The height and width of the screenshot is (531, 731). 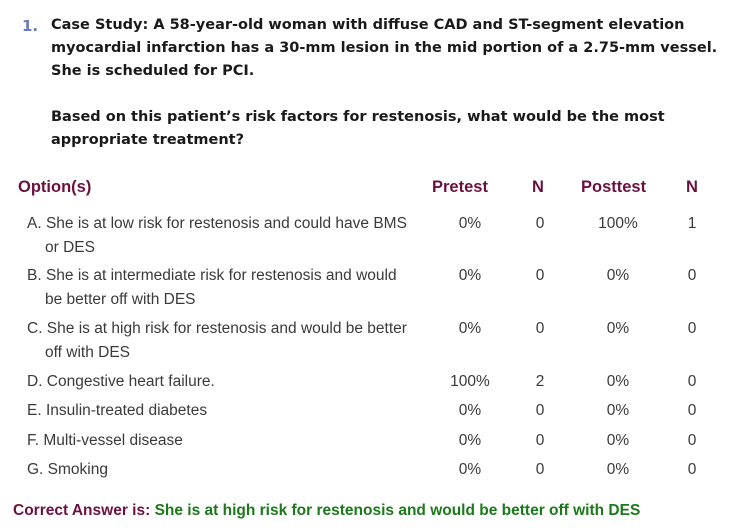 What do you see at coordinates (55, 187) in the screenshot?
I see `header-options: Option(s)` at bounding box center [55, 187].